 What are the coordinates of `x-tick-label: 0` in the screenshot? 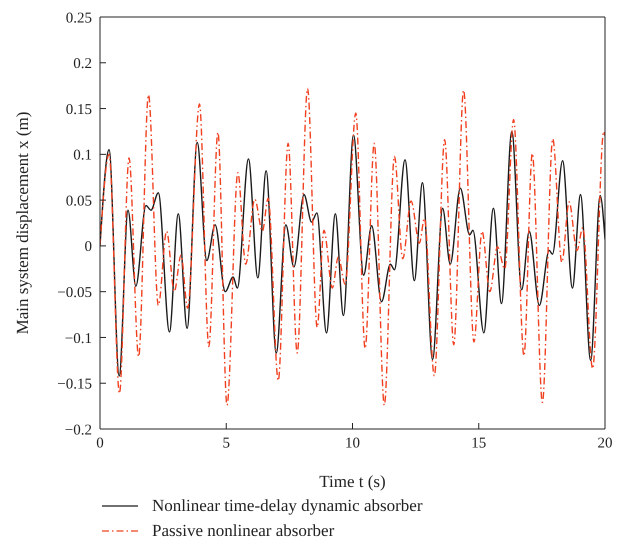 It's located at (100, 444).